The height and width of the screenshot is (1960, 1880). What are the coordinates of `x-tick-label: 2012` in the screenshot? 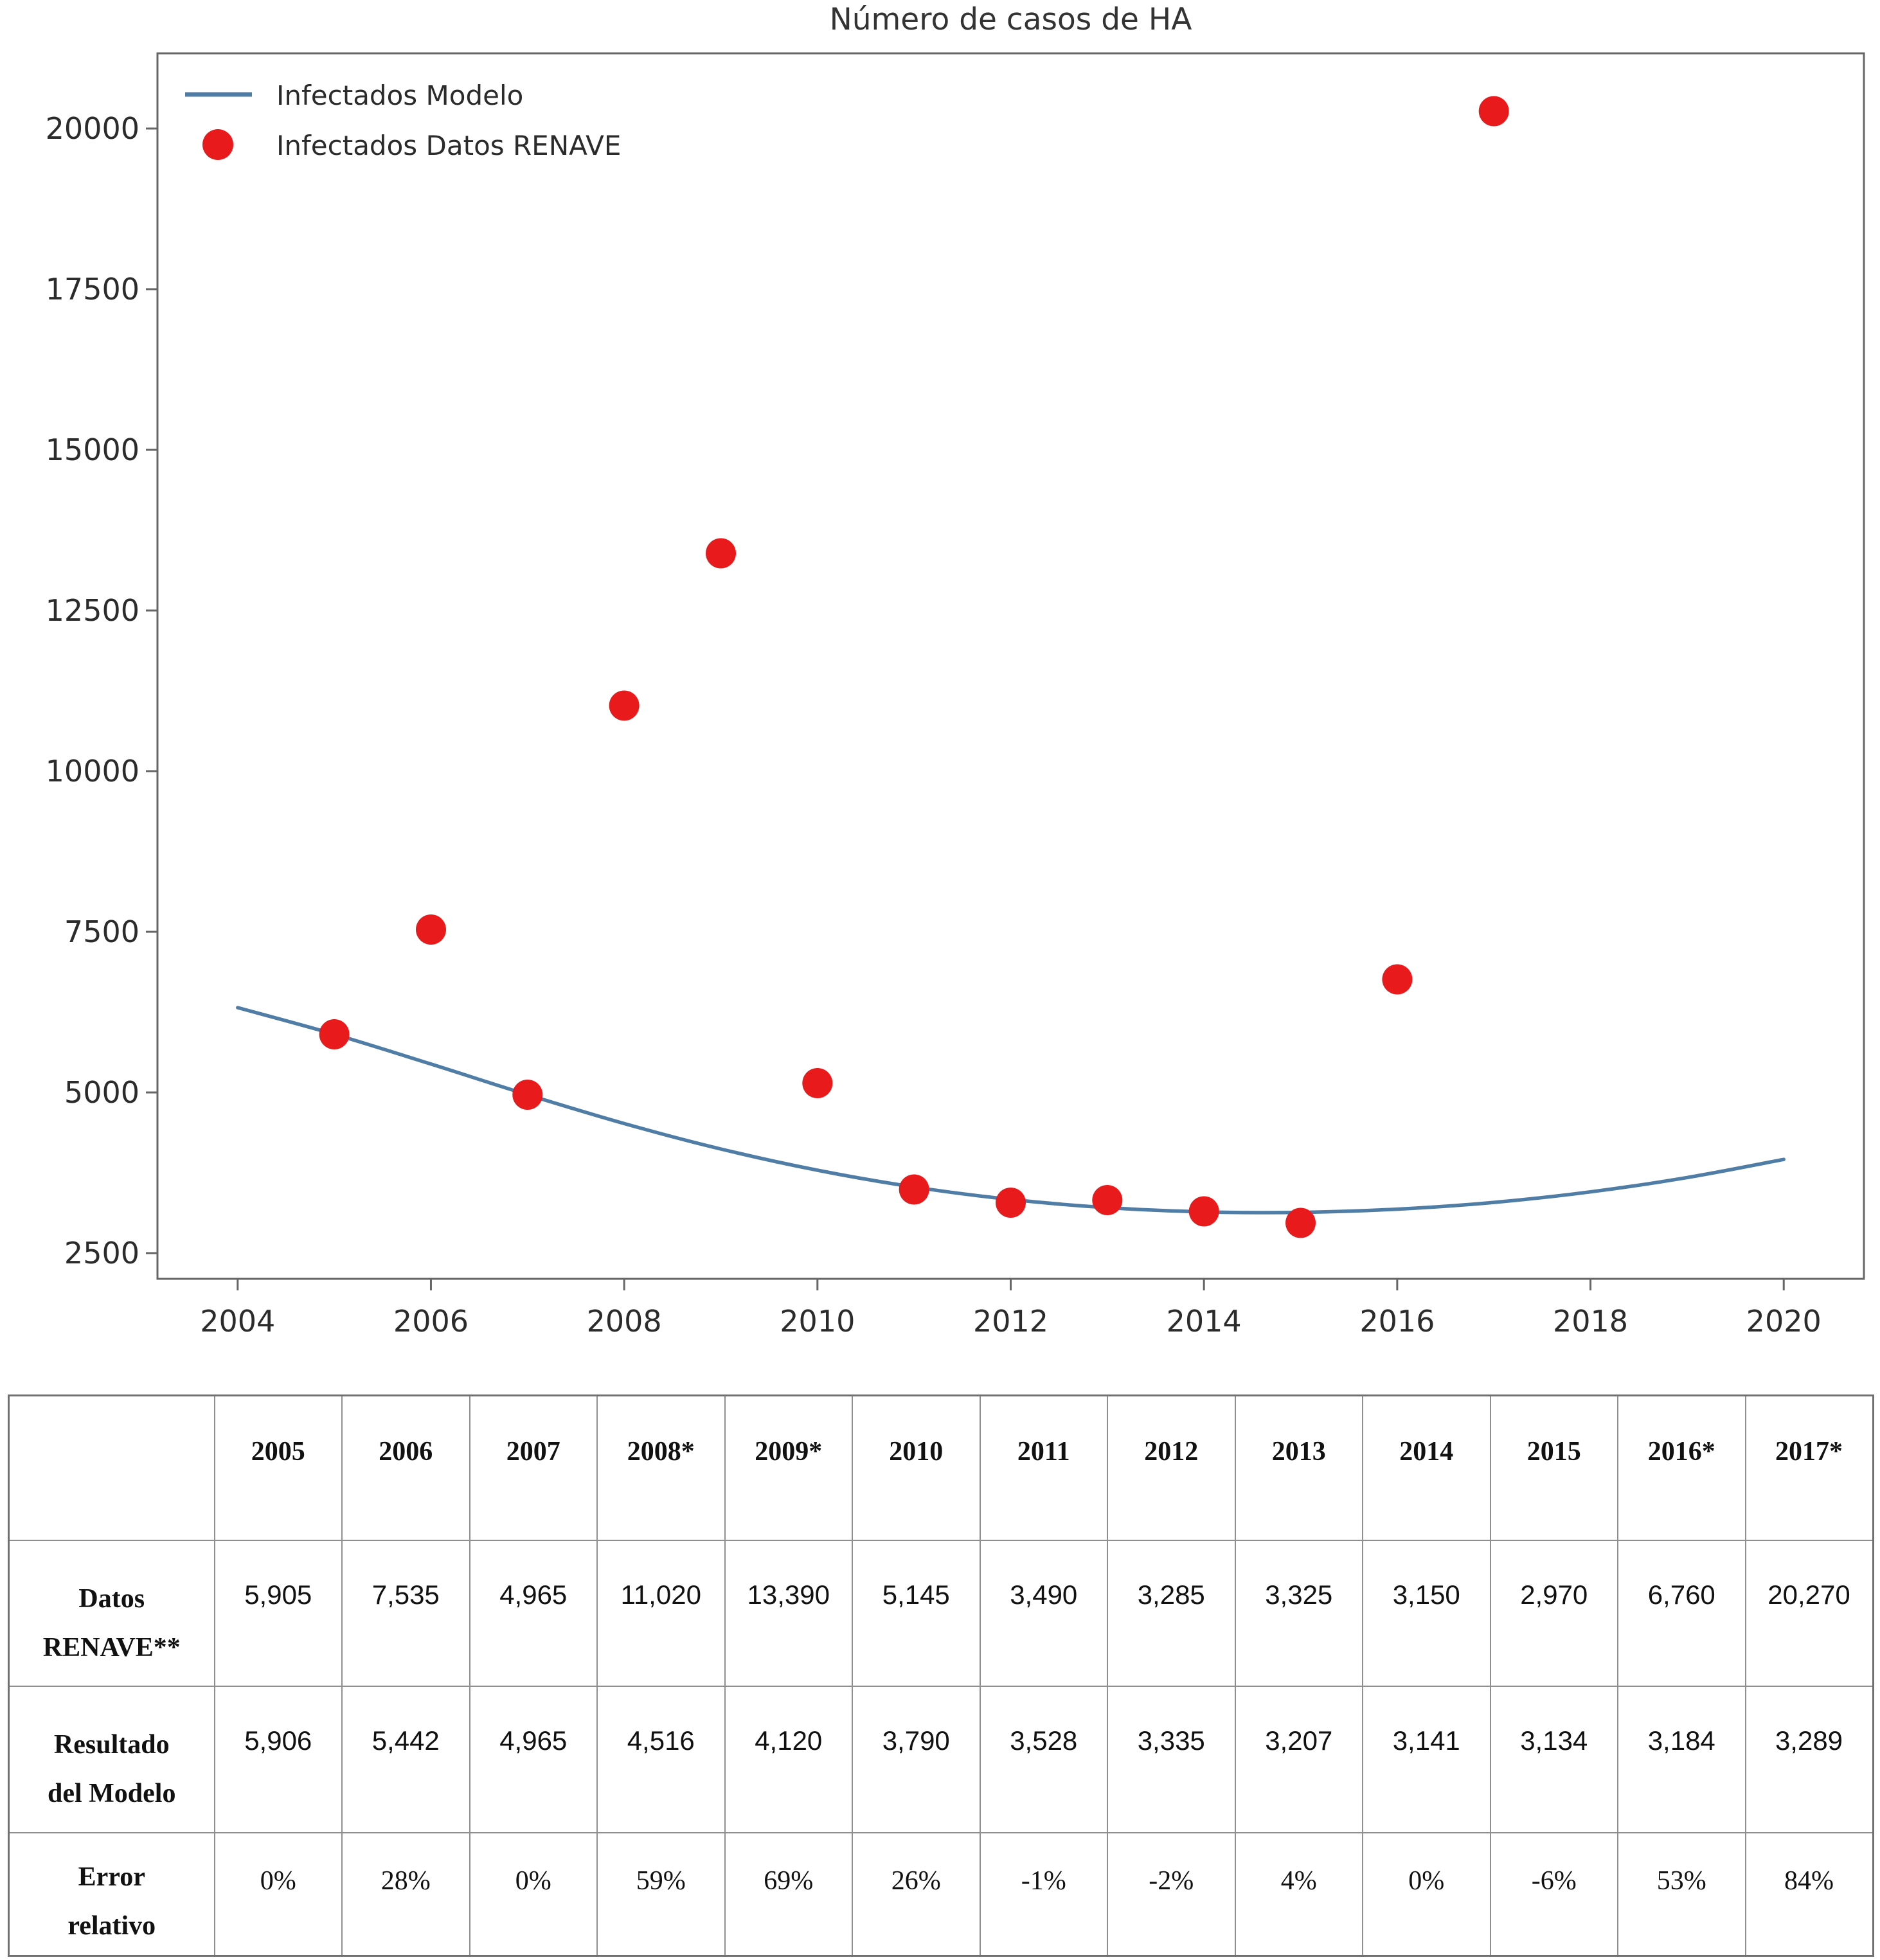 It's located at (1011, 1321).